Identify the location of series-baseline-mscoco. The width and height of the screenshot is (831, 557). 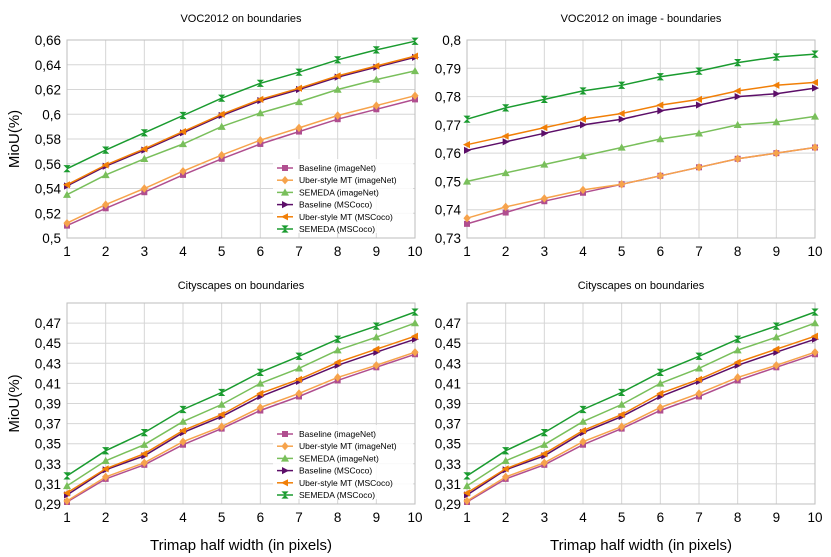
(641, 119).